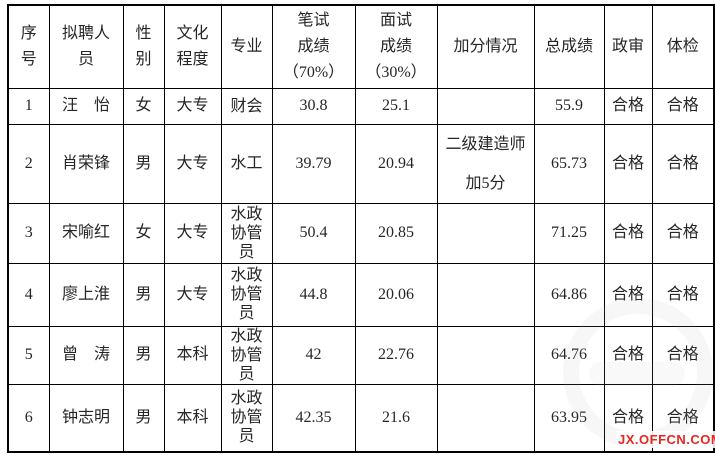  I want to click on cell-written: 44.8, so click(313, 294).